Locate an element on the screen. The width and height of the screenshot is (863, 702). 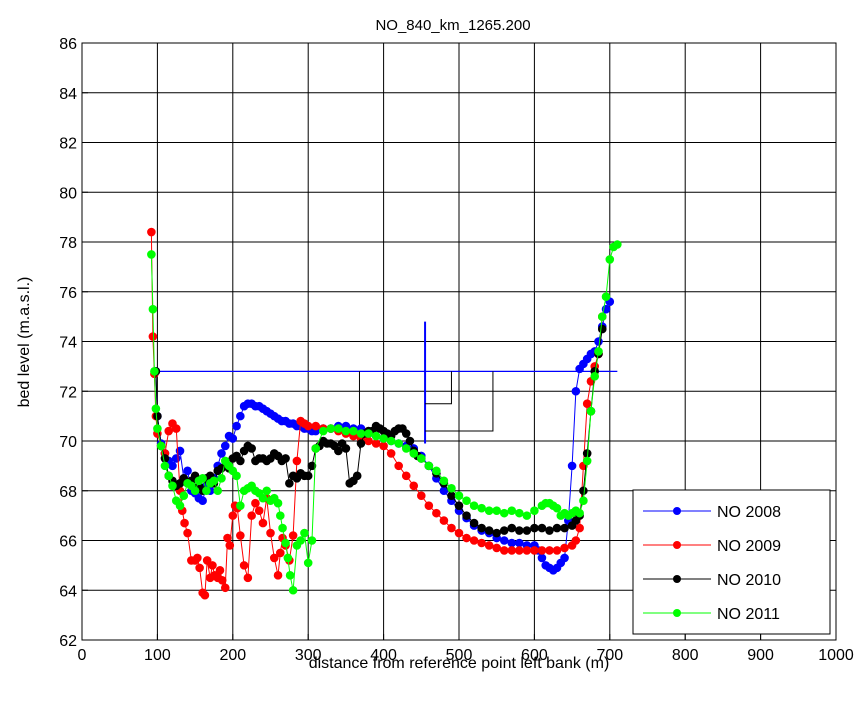
y-tick-label: 70 is located at coordinates (68, 442).